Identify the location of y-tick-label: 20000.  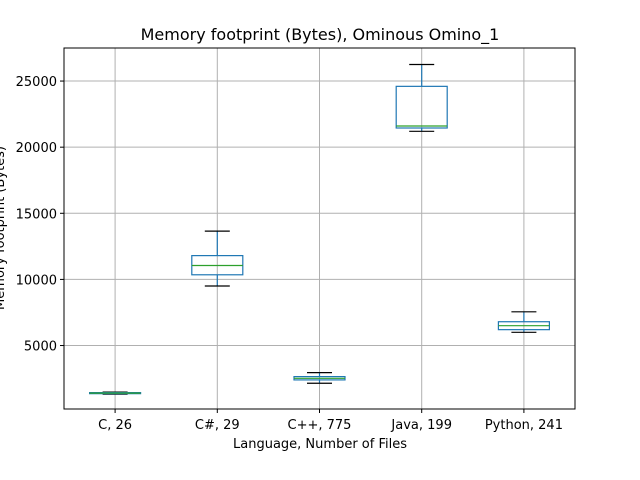
(36, 148).